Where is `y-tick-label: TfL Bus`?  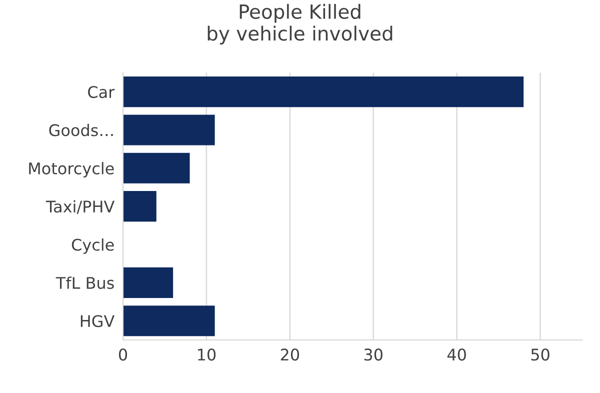 y-tick-label: TfL Bus is located at coordinates (85, 282).